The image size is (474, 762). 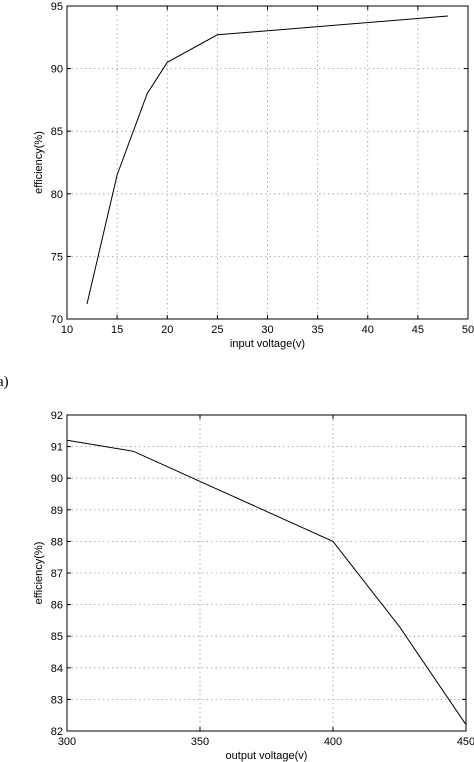 I want to click on y-tick-label: 88, so click(x=57, y=542).